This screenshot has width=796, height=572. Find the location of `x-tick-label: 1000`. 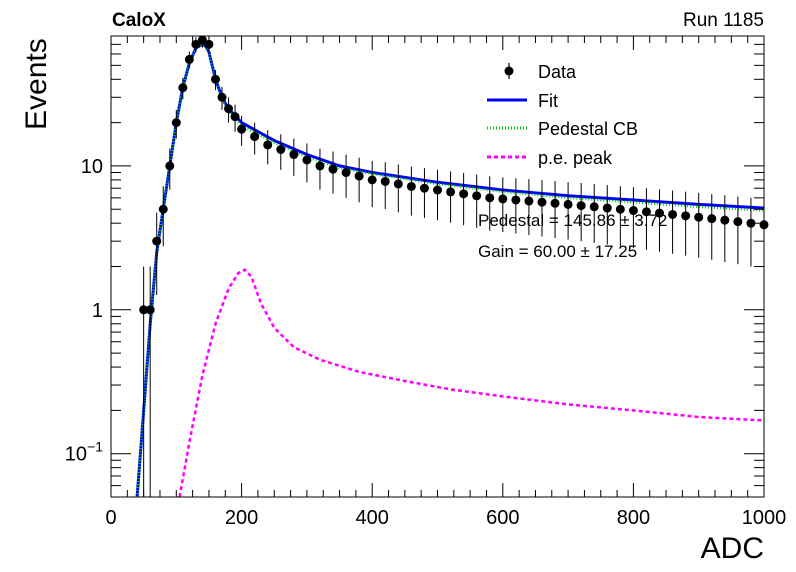

x-tick-label: 1000 is located at coordinates (764, 518).